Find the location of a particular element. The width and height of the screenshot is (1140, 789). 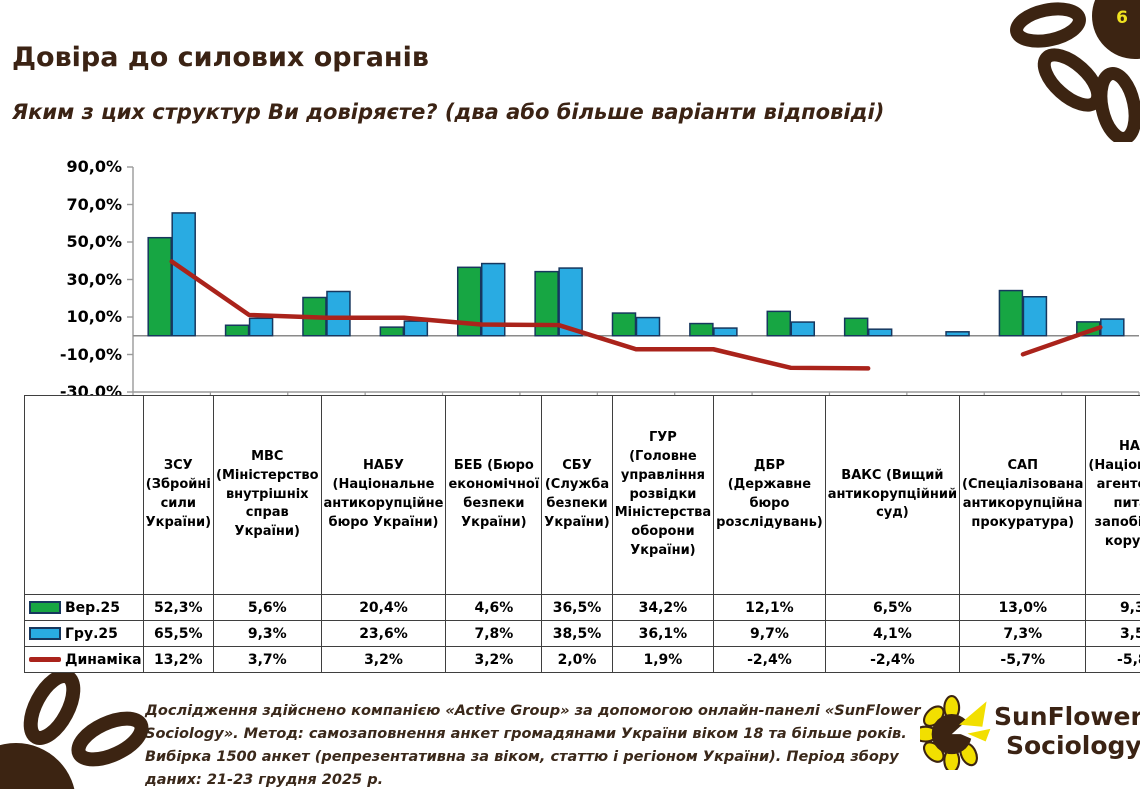

value-cell-1-7: 4,1% is located at coordinates (892, 633).